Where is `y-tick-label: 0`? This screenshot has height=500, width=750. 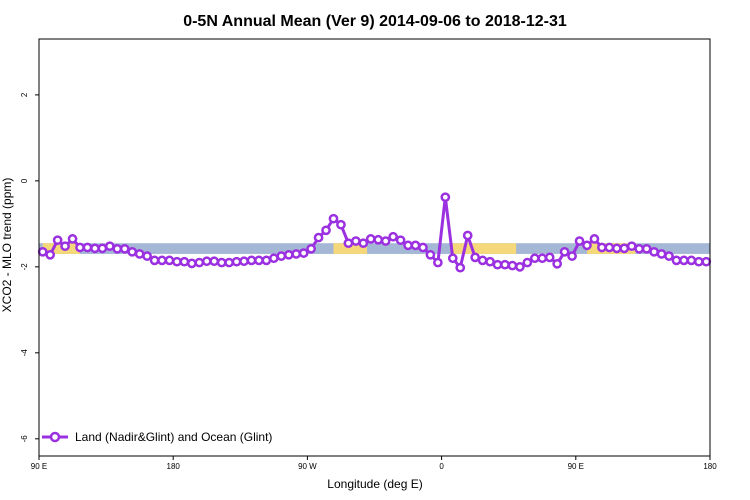 y-tick-label: 0 is located at coordinates (24, 180).